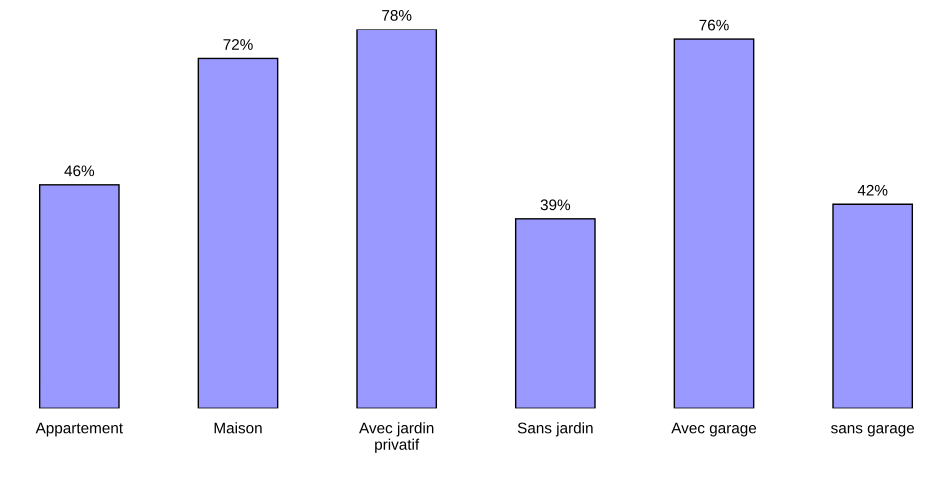 The width and height of the screenshot is (952, 489). Describe the element at coordinates (79, 429) in the screenshot. I see `x-tick-label: Appartement` at that location.